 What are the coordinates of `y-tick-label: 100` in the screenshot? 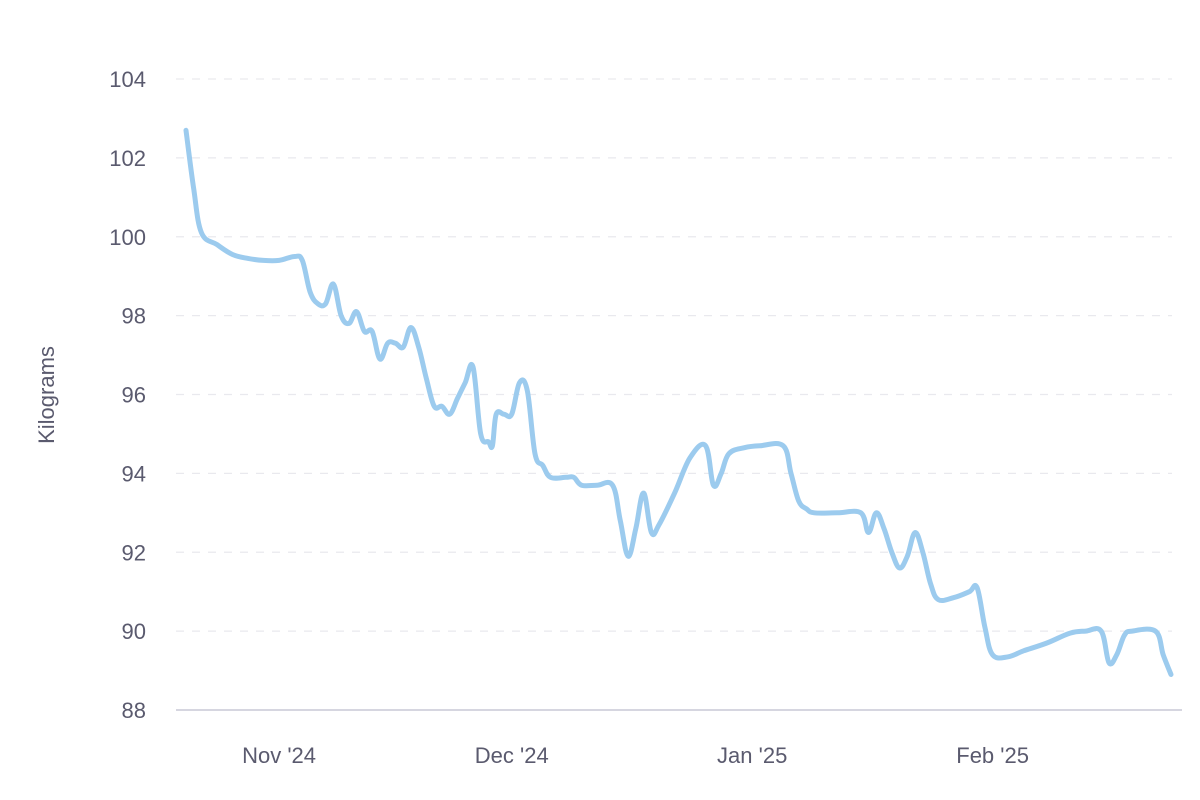 It's located at (127, 237).